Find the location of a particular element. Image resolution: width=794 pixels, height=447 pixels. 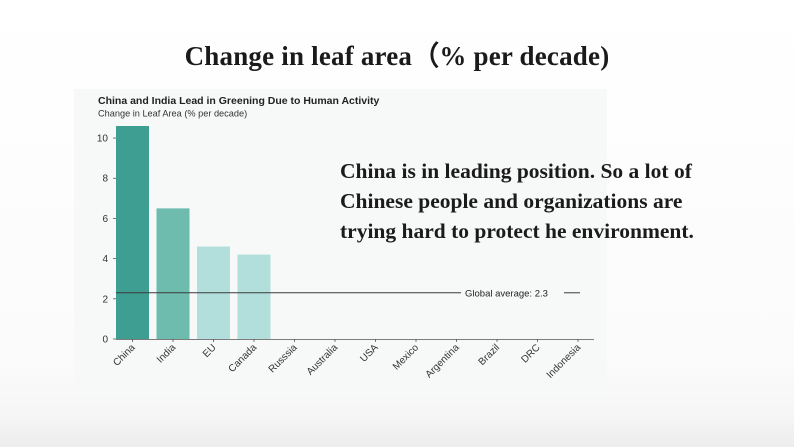

x-tick-label: Indonesia is located at coordinates (564, 361).